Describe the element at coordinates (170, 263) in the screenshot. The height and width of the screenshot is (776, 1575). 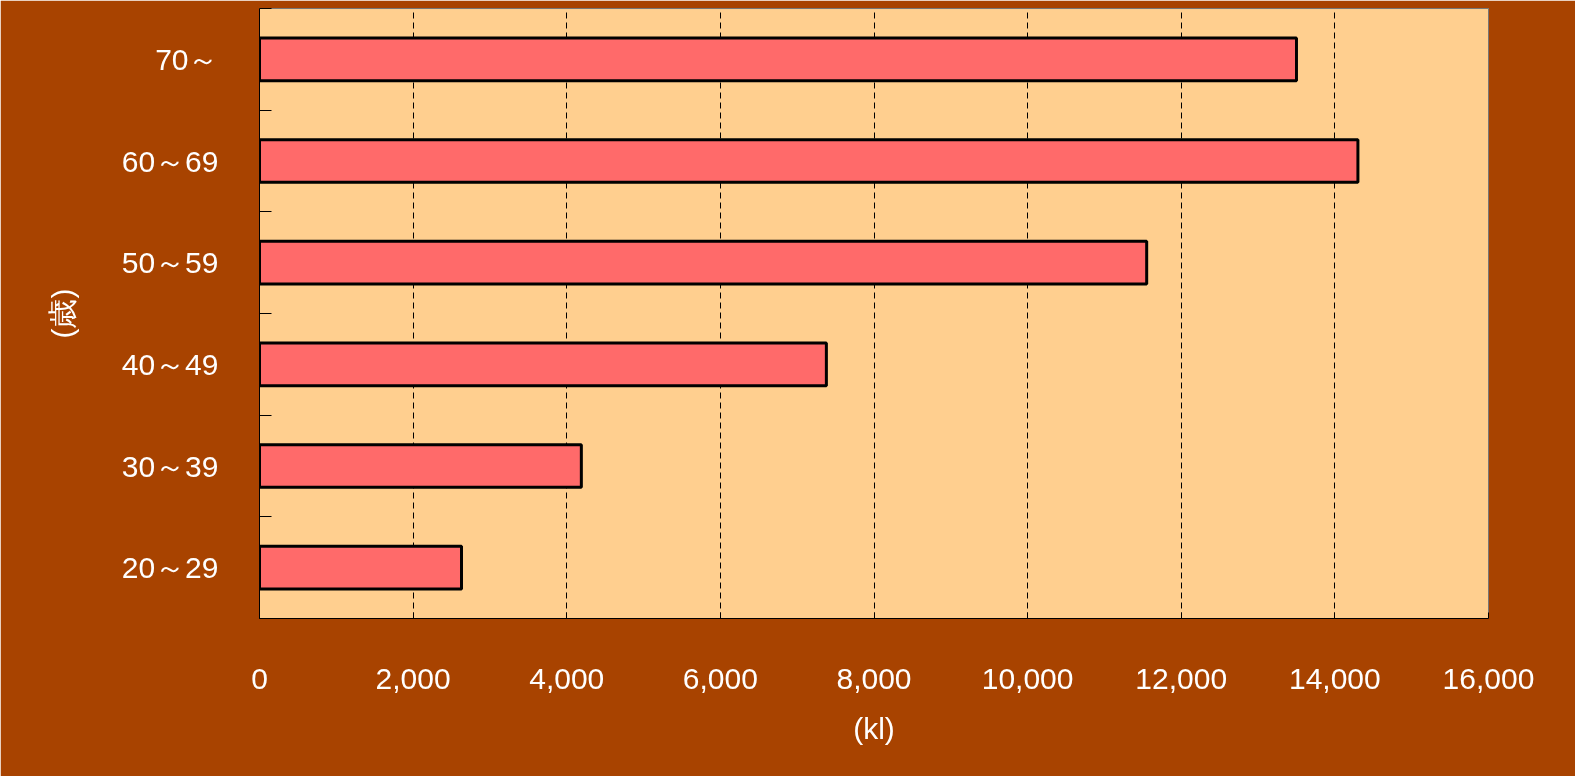
I see `y-tick-label: 50～59` at that location.